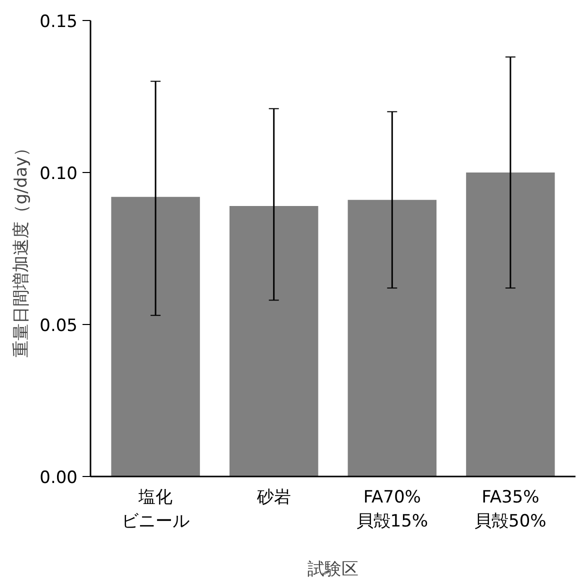  Describe the element at coordinates (59, 478) in the screenshot. I see `y-tick-label: 0.00` at that location.